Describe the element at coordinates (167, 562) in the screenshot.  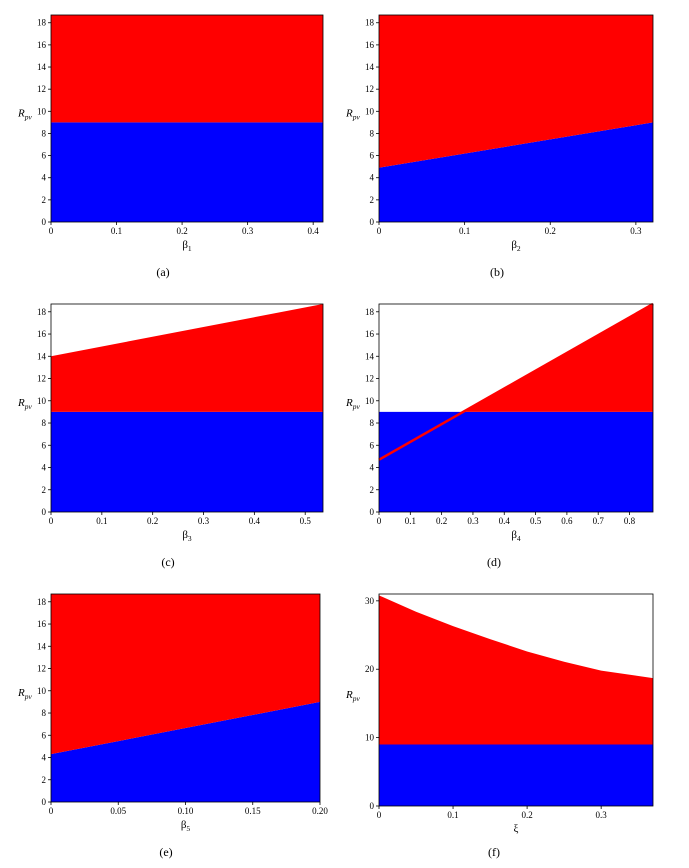
I see `panel-label: (c)` at that location.